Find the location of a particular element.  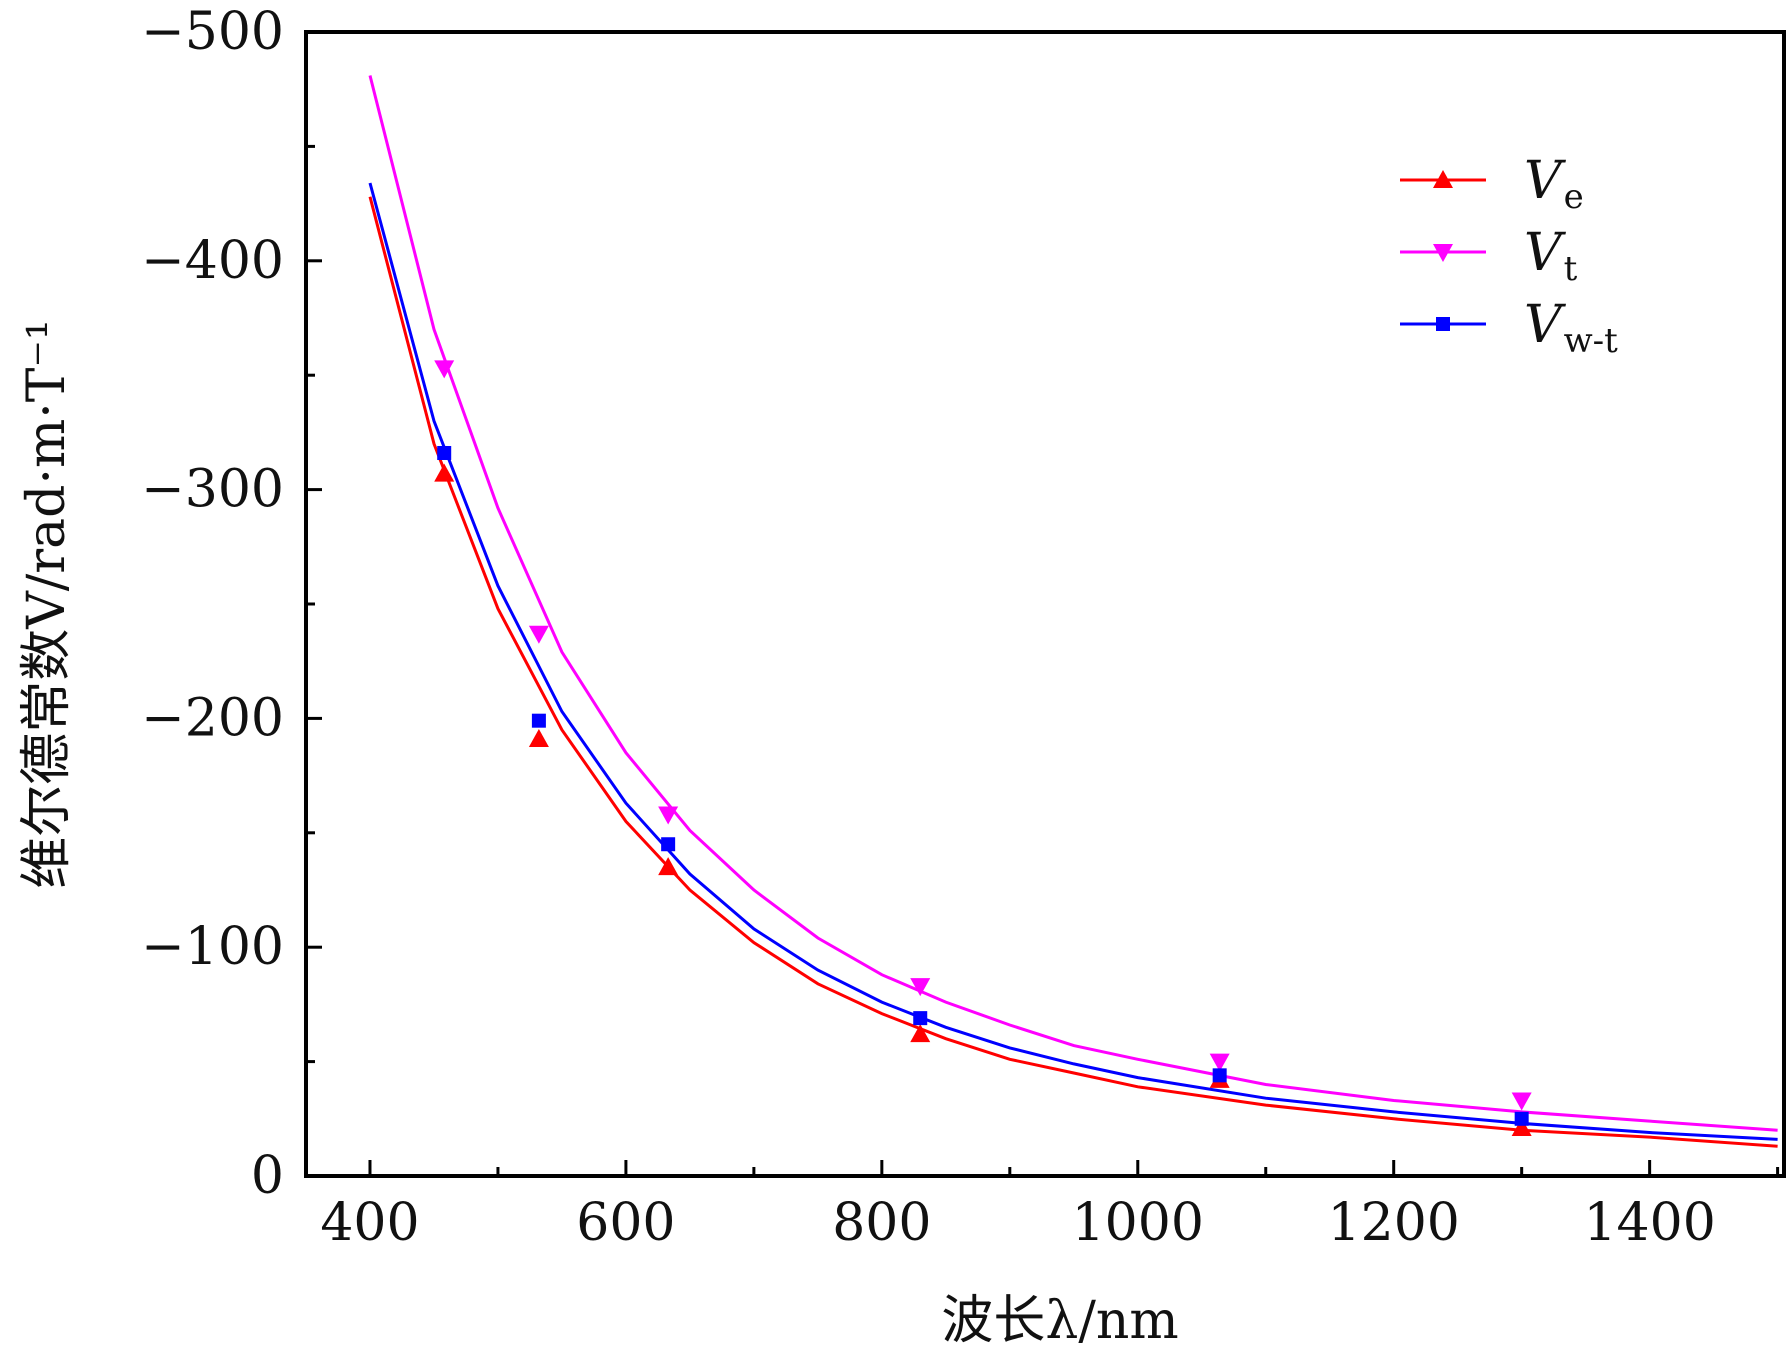

legend-label: Ve is located at coordinates (1554, 184).